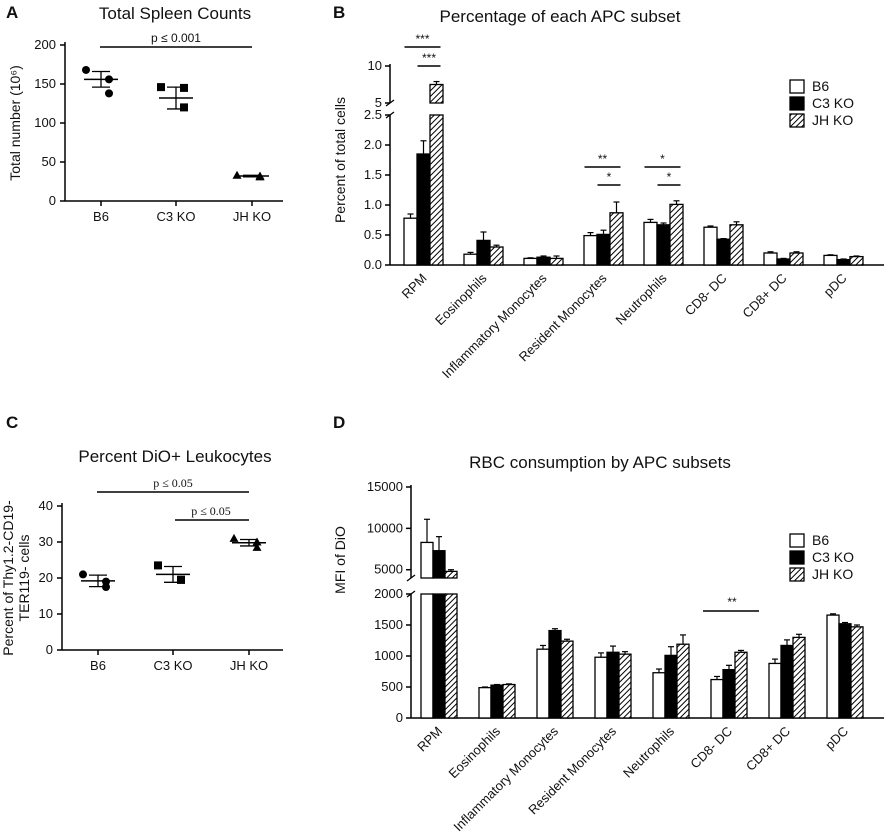 This screenshot has width=887, height=838. Describe the element at coordinates (176, 38) in the screenshot. I see `significance-label-A: p ≤ 0.001` at that location.